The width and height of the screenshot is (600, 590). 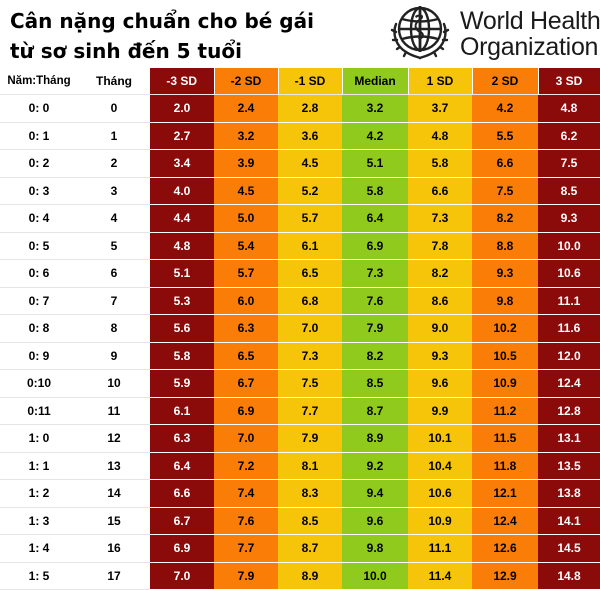 I want to click on cell-month: 15, so click(x=114, y=521).